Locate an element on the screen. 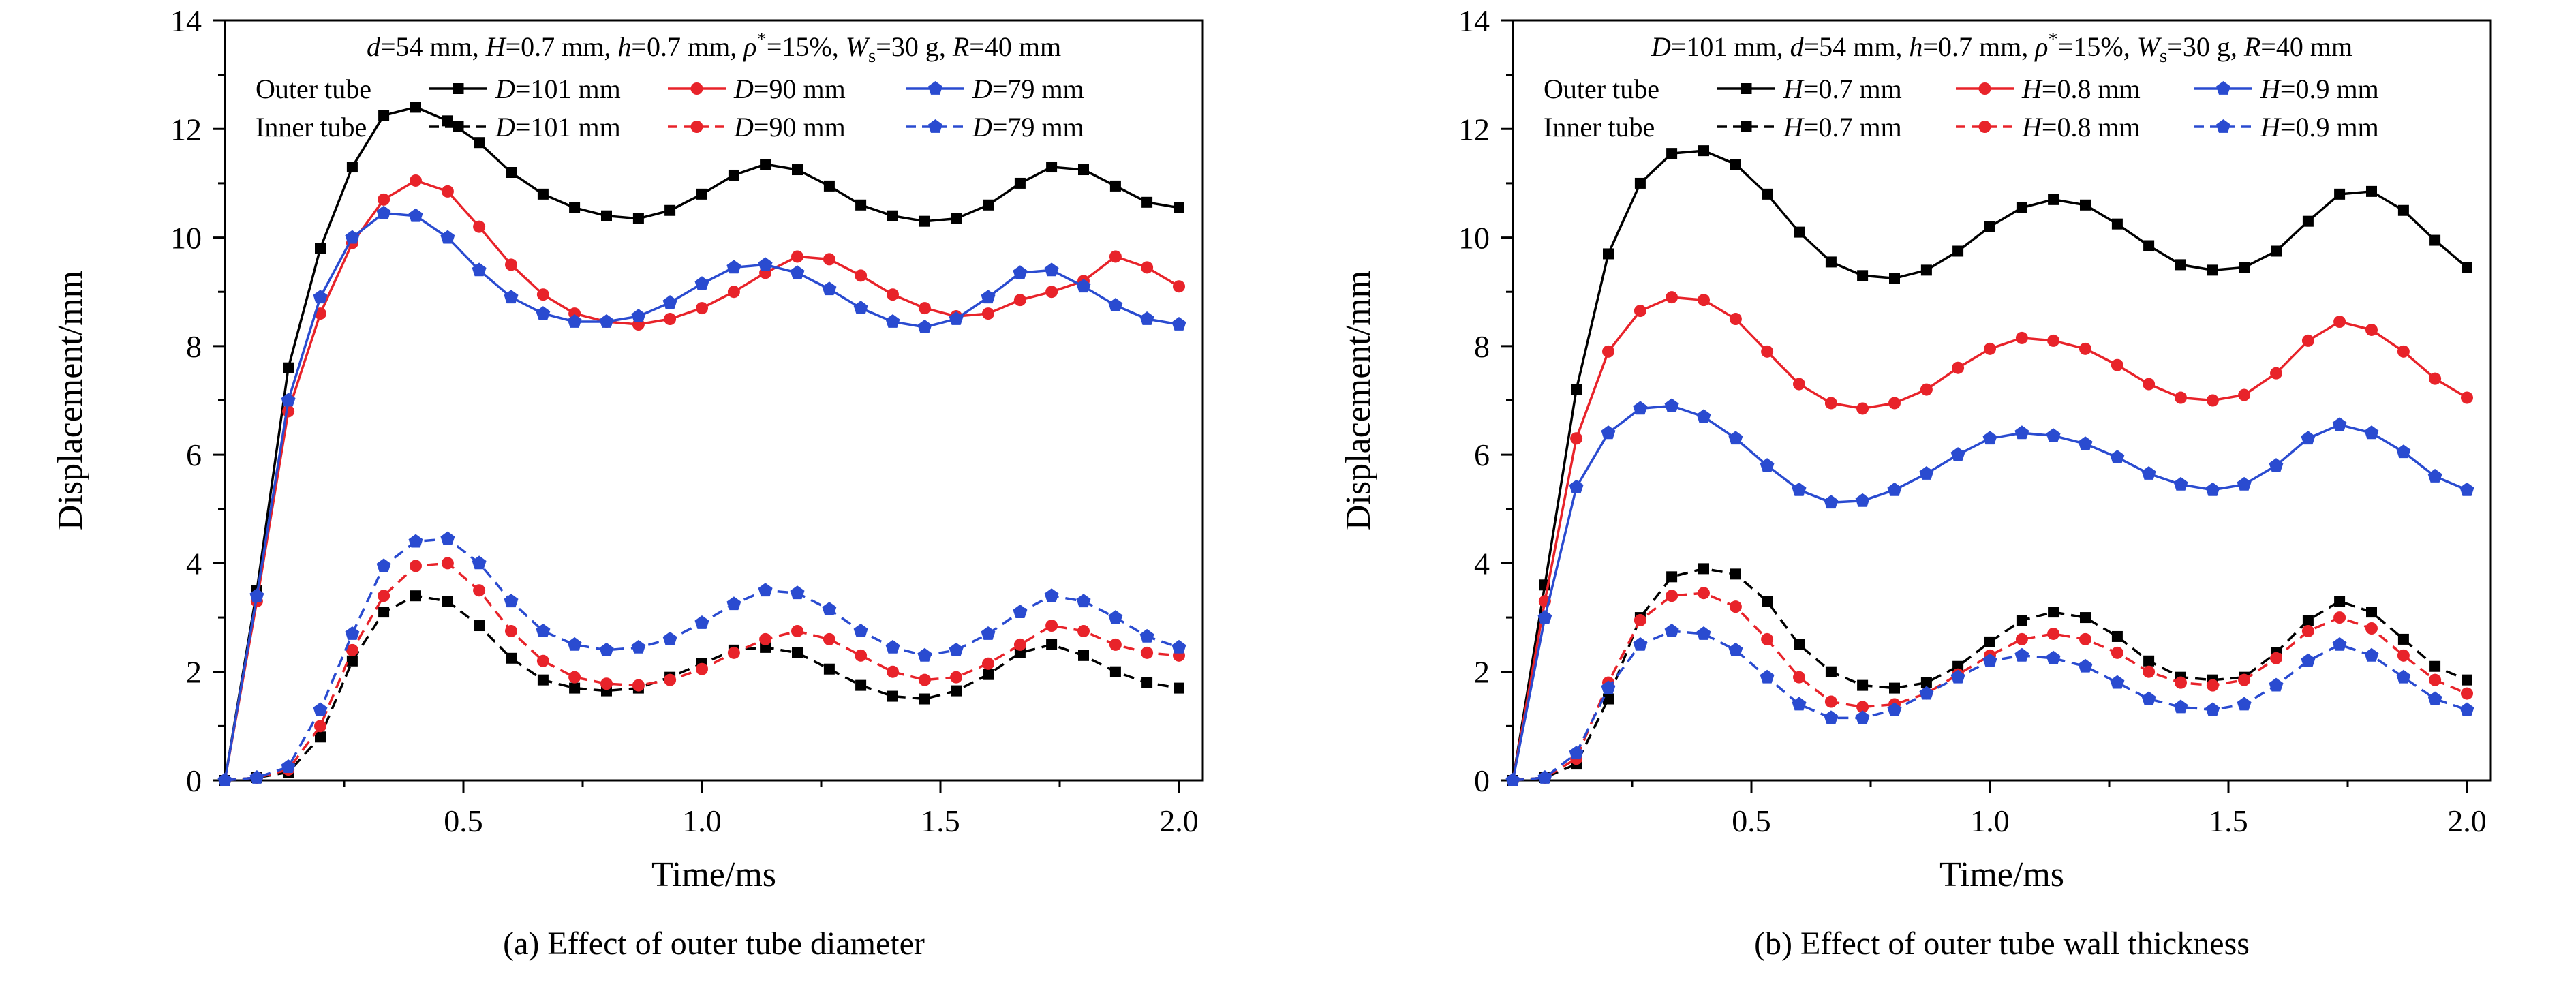 The width and height of the screenshot is (2576, 993). y-axis: 0 2 4 6 8 10 12 14 is located at coordinates (1486, 400).